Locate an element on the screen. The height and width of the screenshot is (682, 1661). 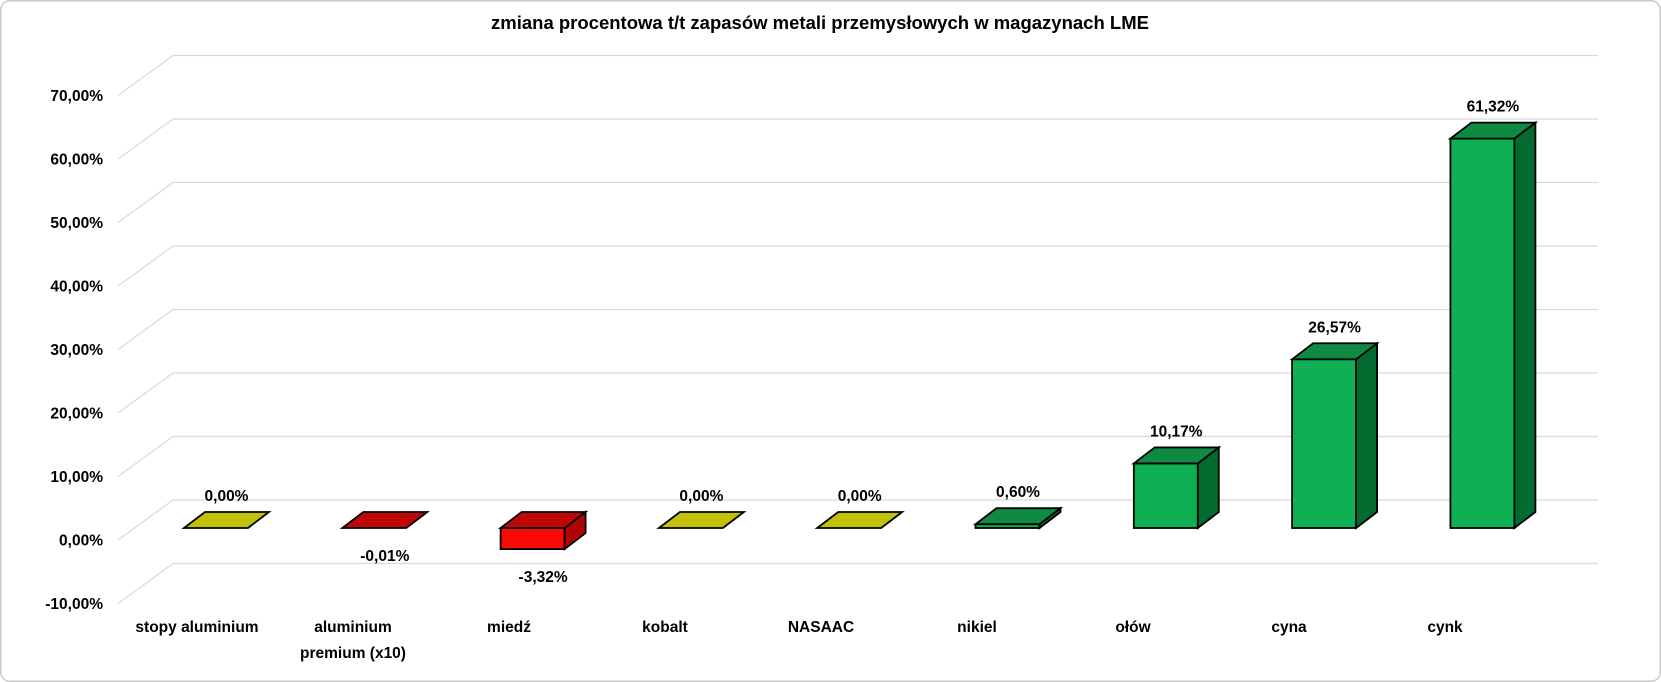
bar-cynk is located at coordinates (1493, 325).